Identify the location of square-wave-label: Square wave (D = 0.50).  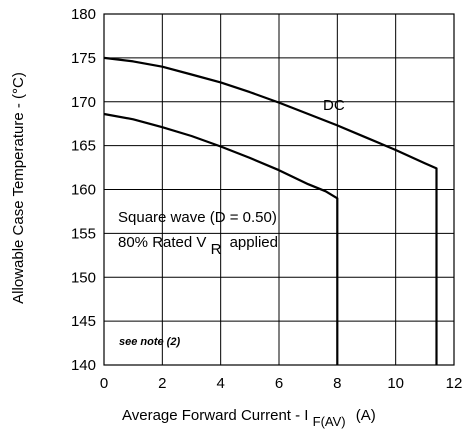
(197, 217).